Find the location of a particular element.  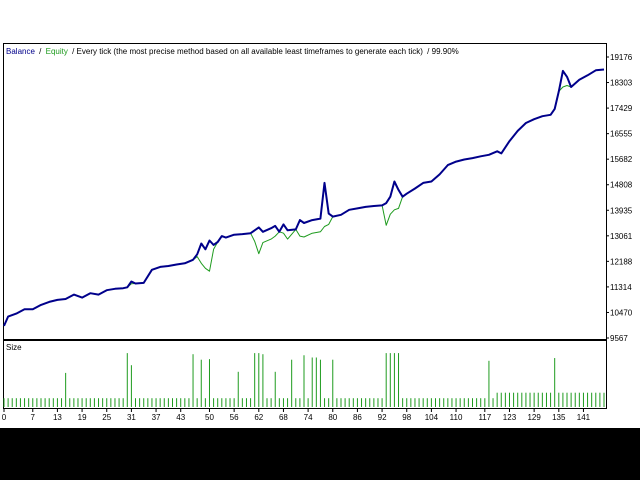

x-tick-label: 19 is located at coordinates (82, 417).